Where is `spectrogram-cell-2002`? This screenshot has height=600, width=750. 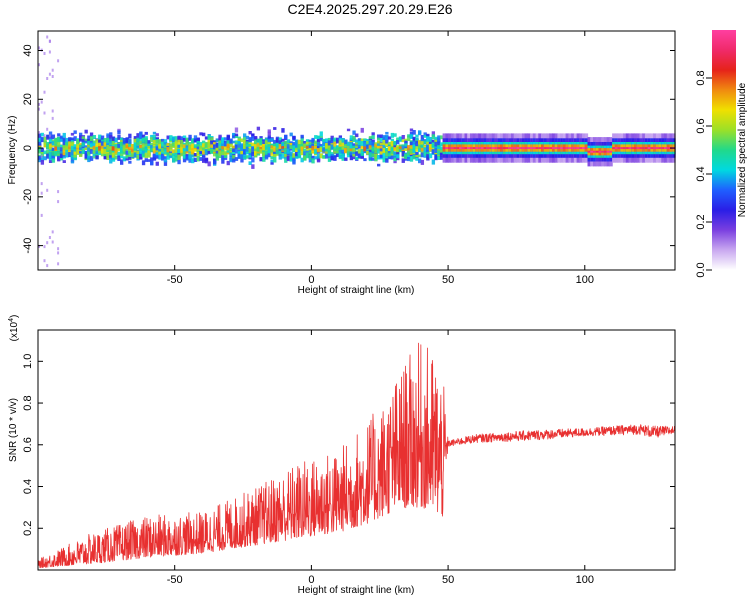
spectrogram-cell-2002 is located at coordinates (398, 154).